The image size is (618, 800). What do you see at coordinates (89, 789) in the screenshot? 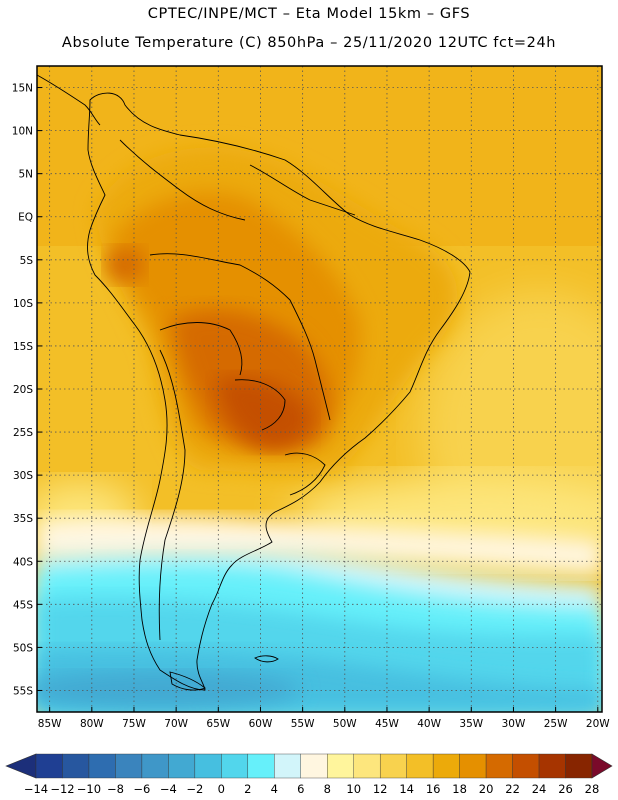
I see `colorbar-label: −10` at bounding box center [89, 789].